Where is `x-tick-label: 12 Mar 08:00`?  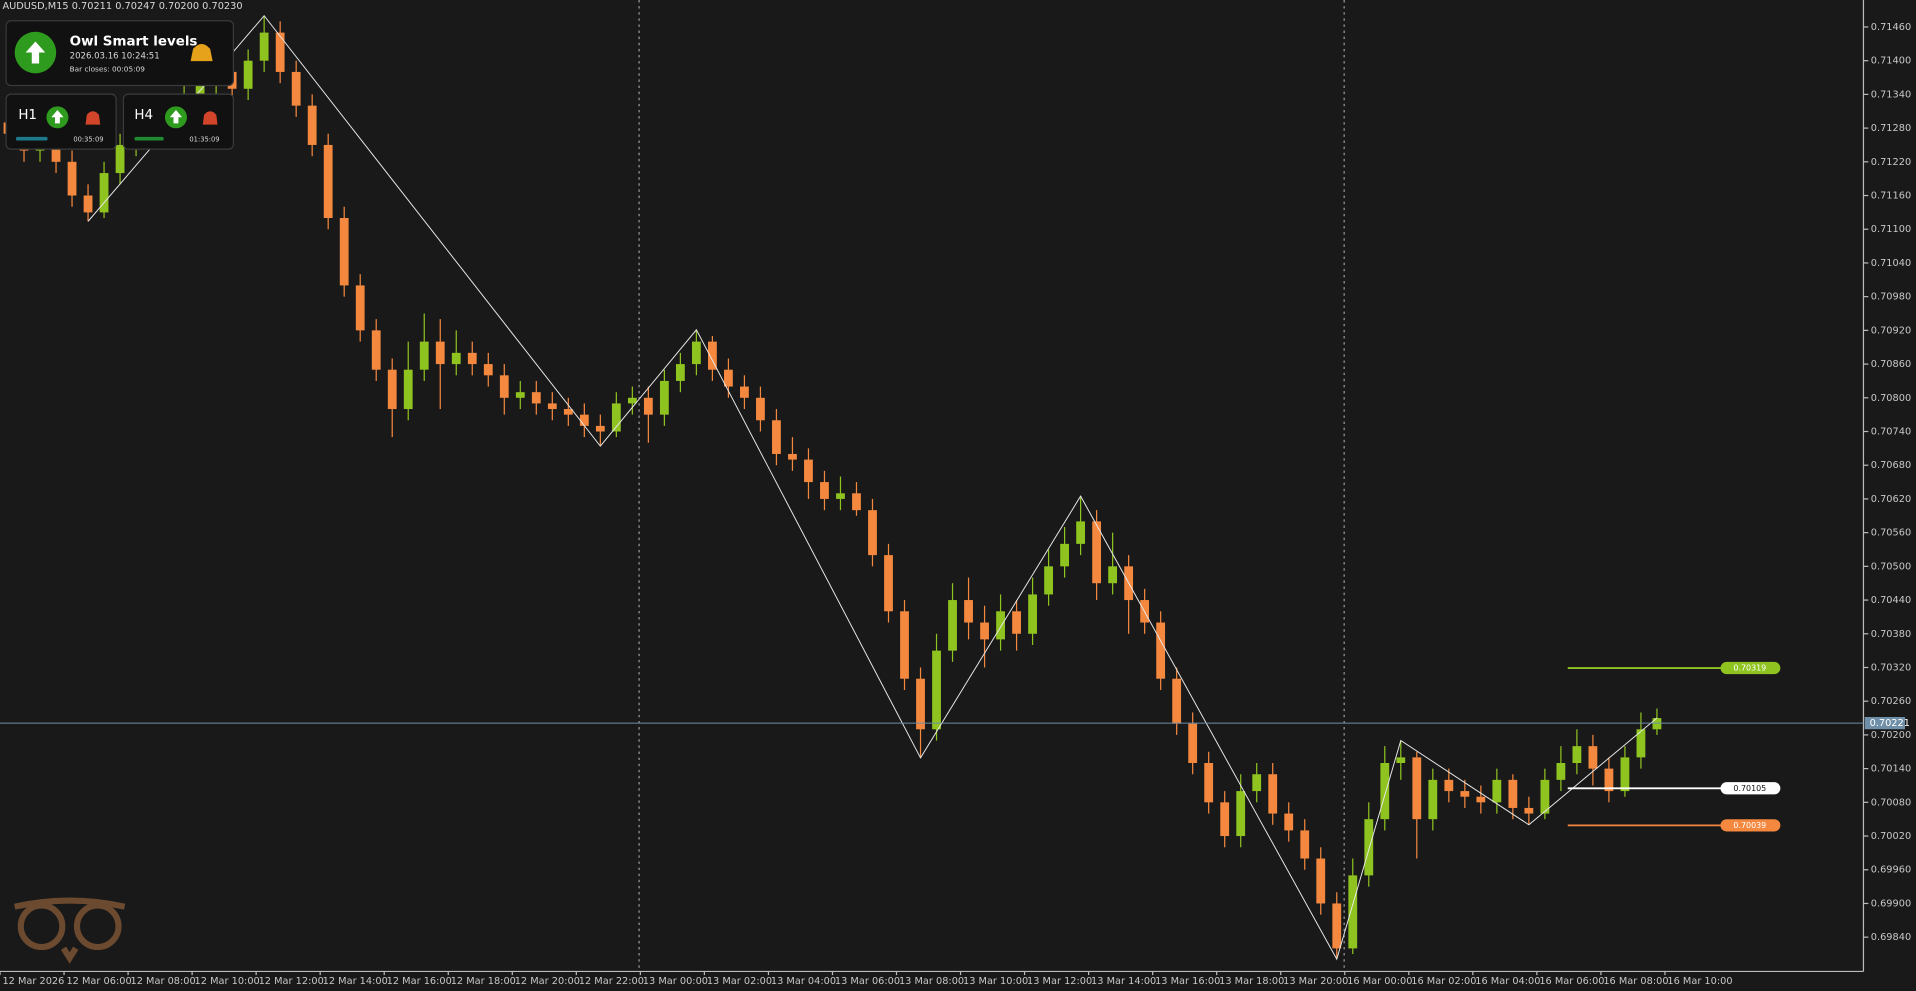 x-tick-label: 12 Mar 08:00 is located at coordinates (163, 981).